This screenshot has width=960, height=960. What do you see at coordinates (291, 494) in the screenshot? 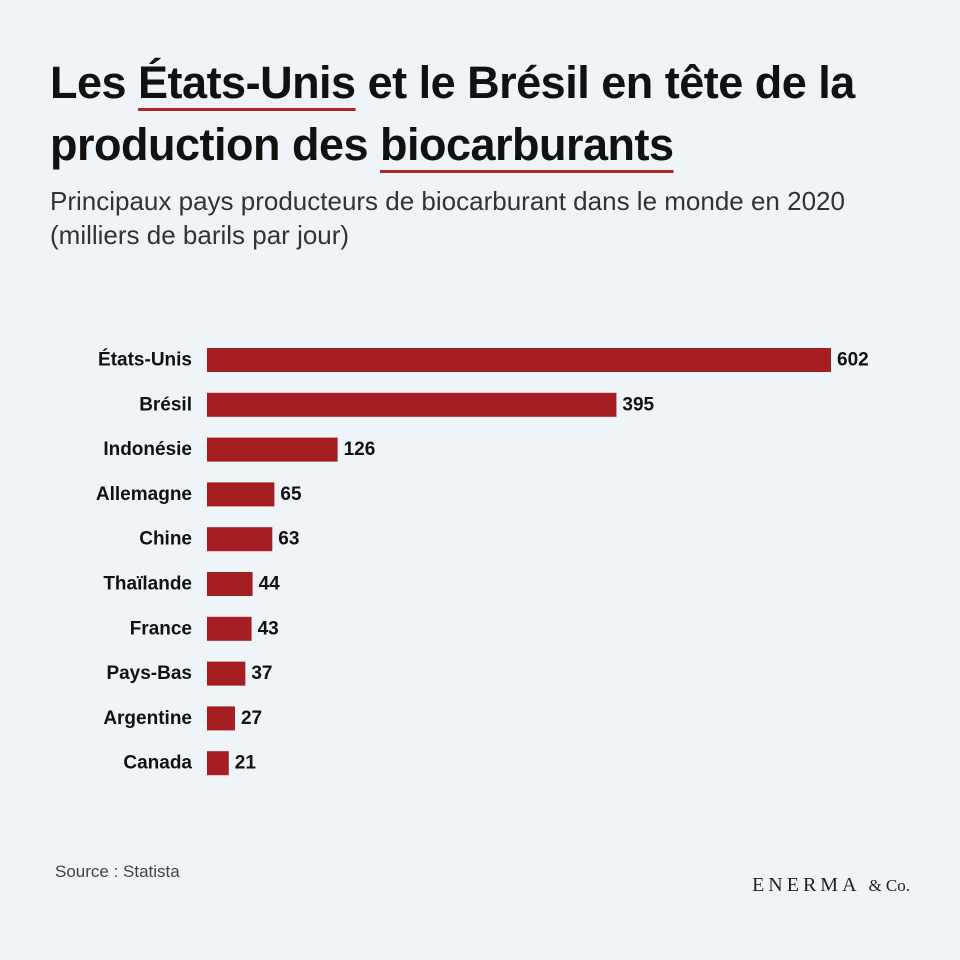
I see `value-label-allemagne: 65` at bounding box center [291, 494].